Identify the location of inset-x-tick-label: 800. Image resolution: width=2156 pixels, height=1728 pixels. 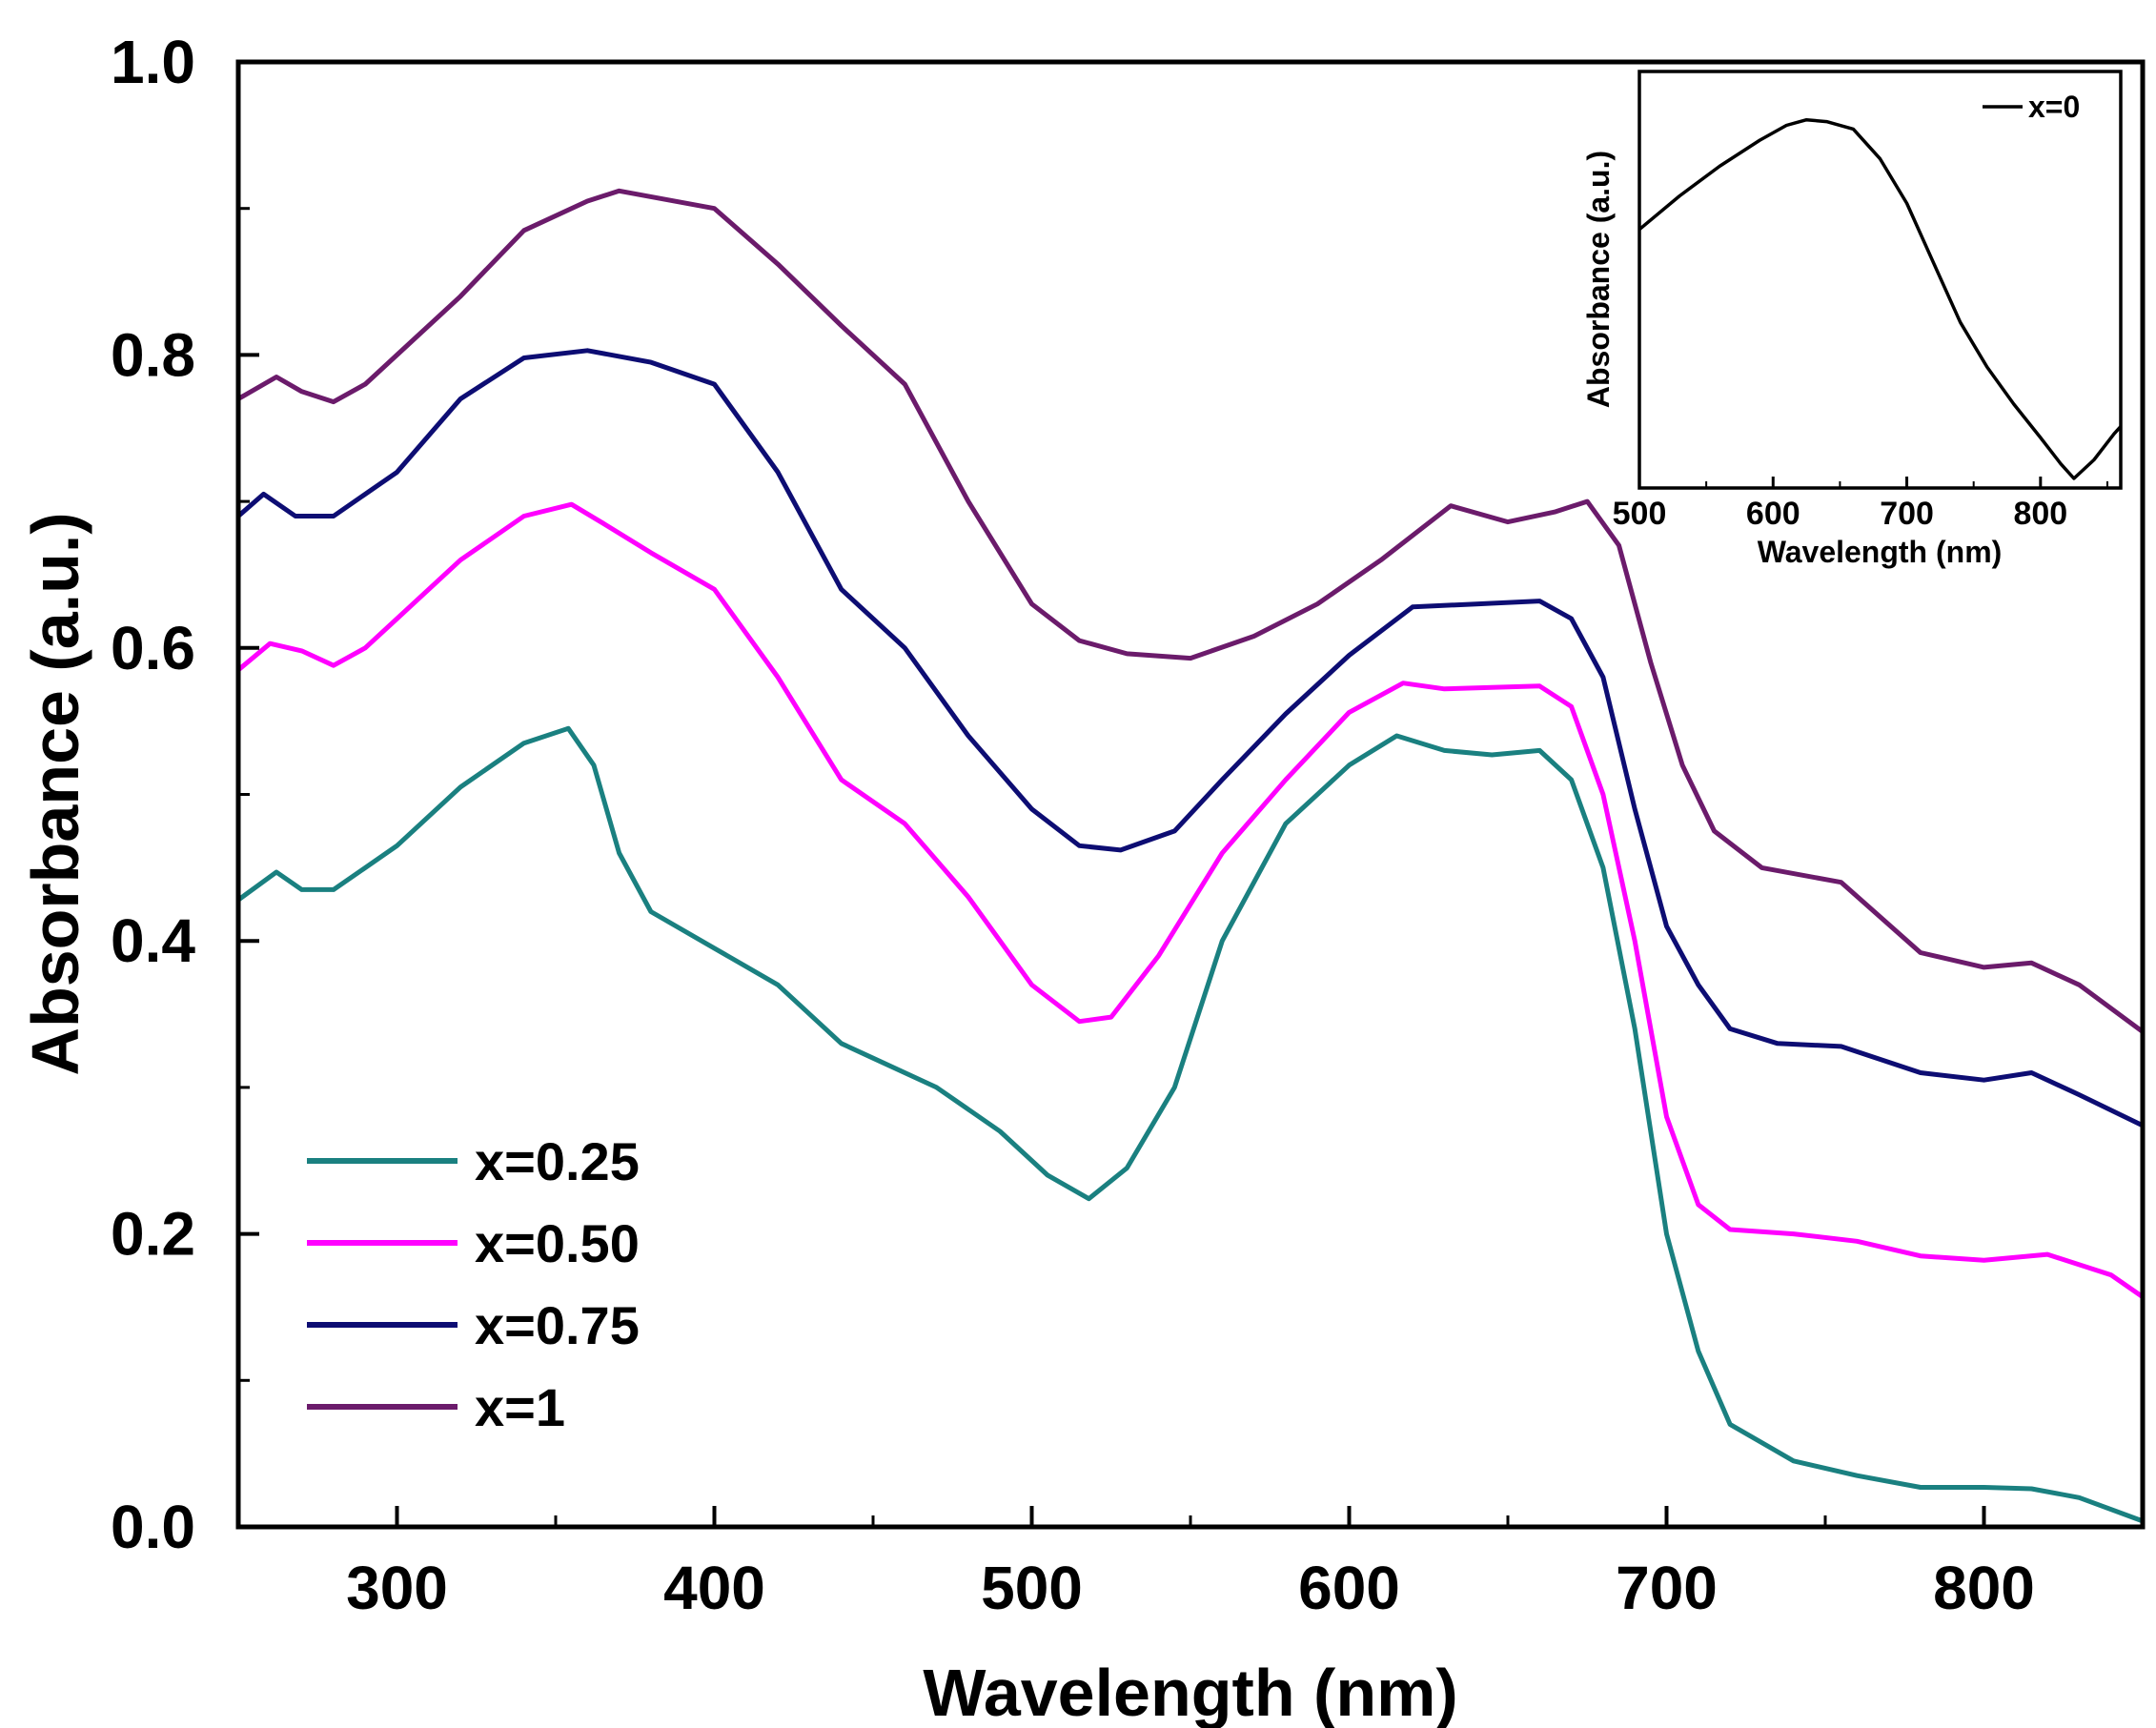
(2040, 514).